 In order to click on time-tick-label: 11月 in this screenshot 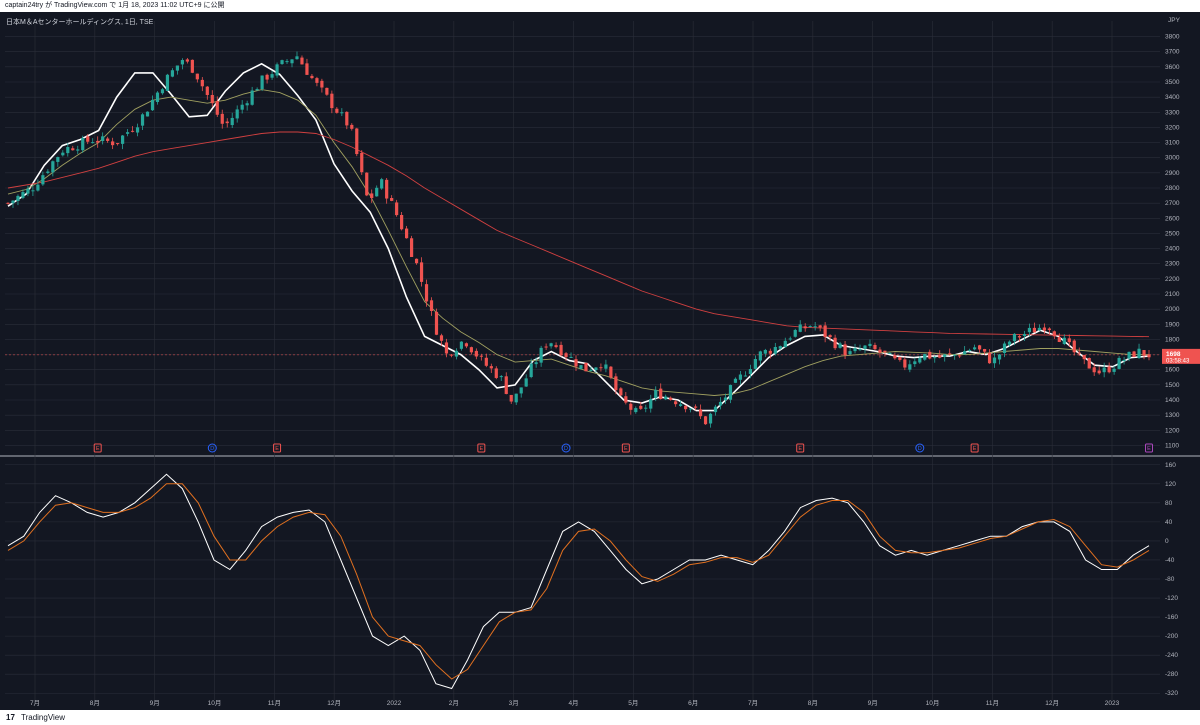, I will do `click(274, 703)`.